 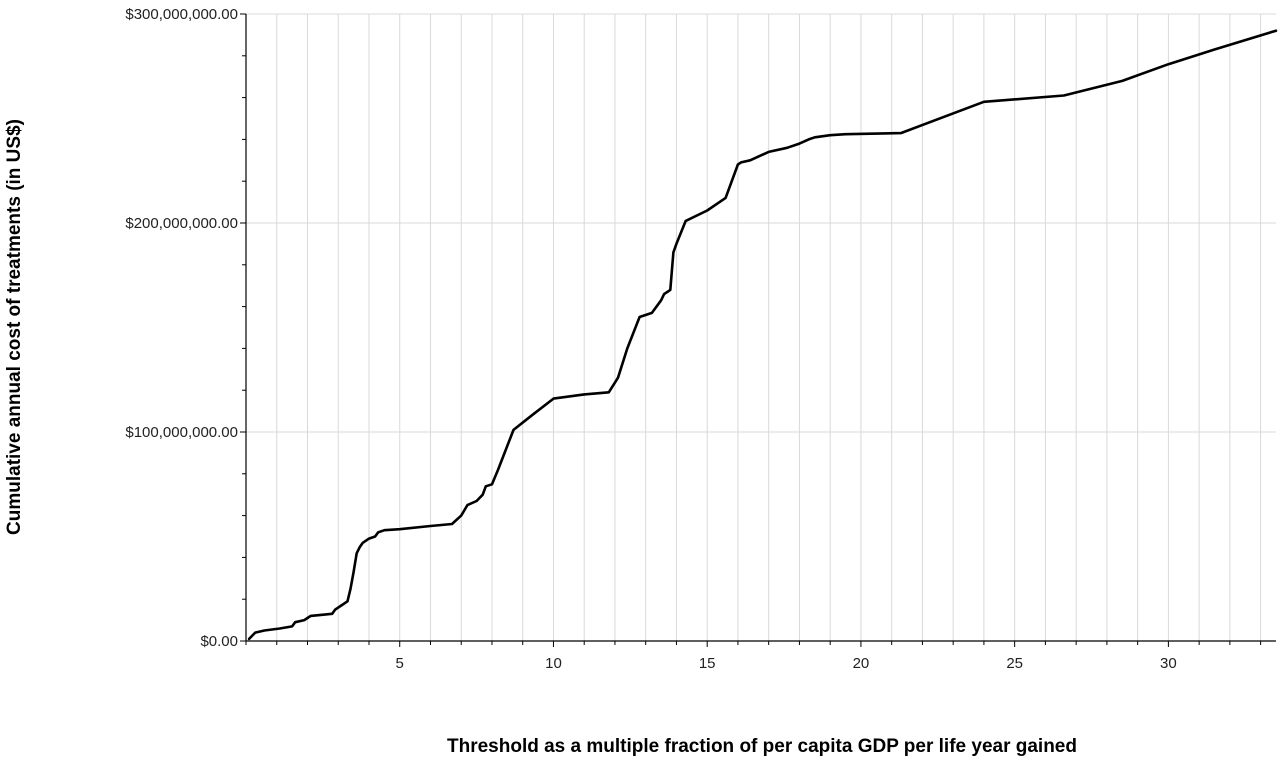 I want to click on y-tick-label: $100,000,000.00, so click(x=181, y=432).